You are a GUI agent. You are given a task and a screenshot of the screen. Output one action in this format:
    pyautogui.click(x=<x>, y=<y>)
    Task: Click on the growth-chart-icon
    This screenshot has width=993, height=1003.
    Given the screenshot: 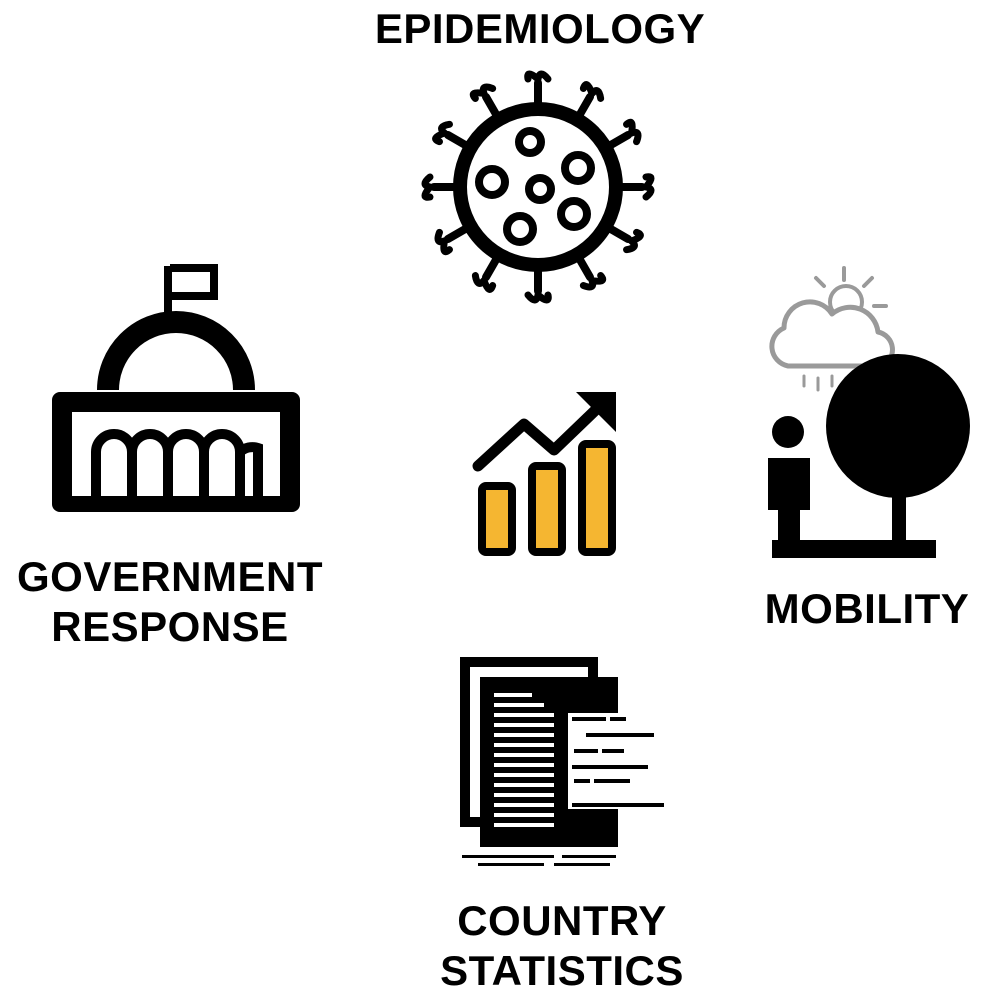 What is the action you would take?
    pyautogui.click(x=544, y=474)
    